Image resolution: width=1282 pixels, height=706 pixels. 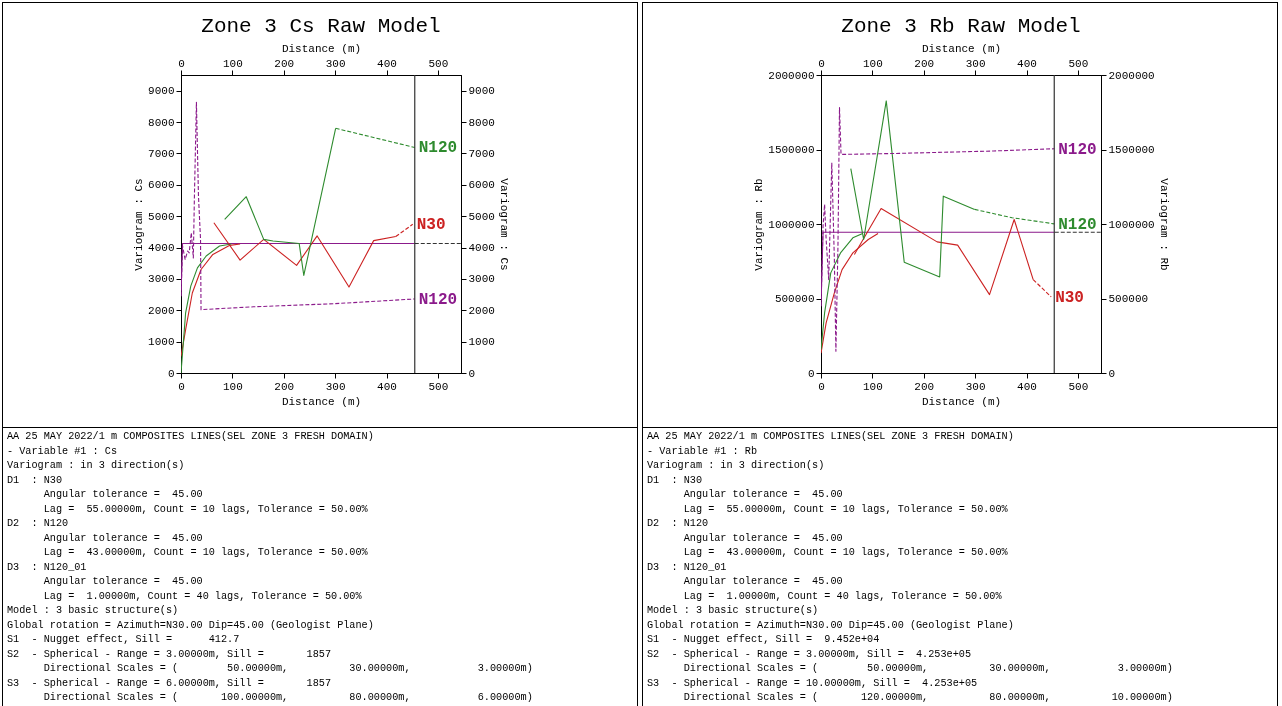 I want to click on y2-tick-label: 1000000, so click(x=1131, y=224).